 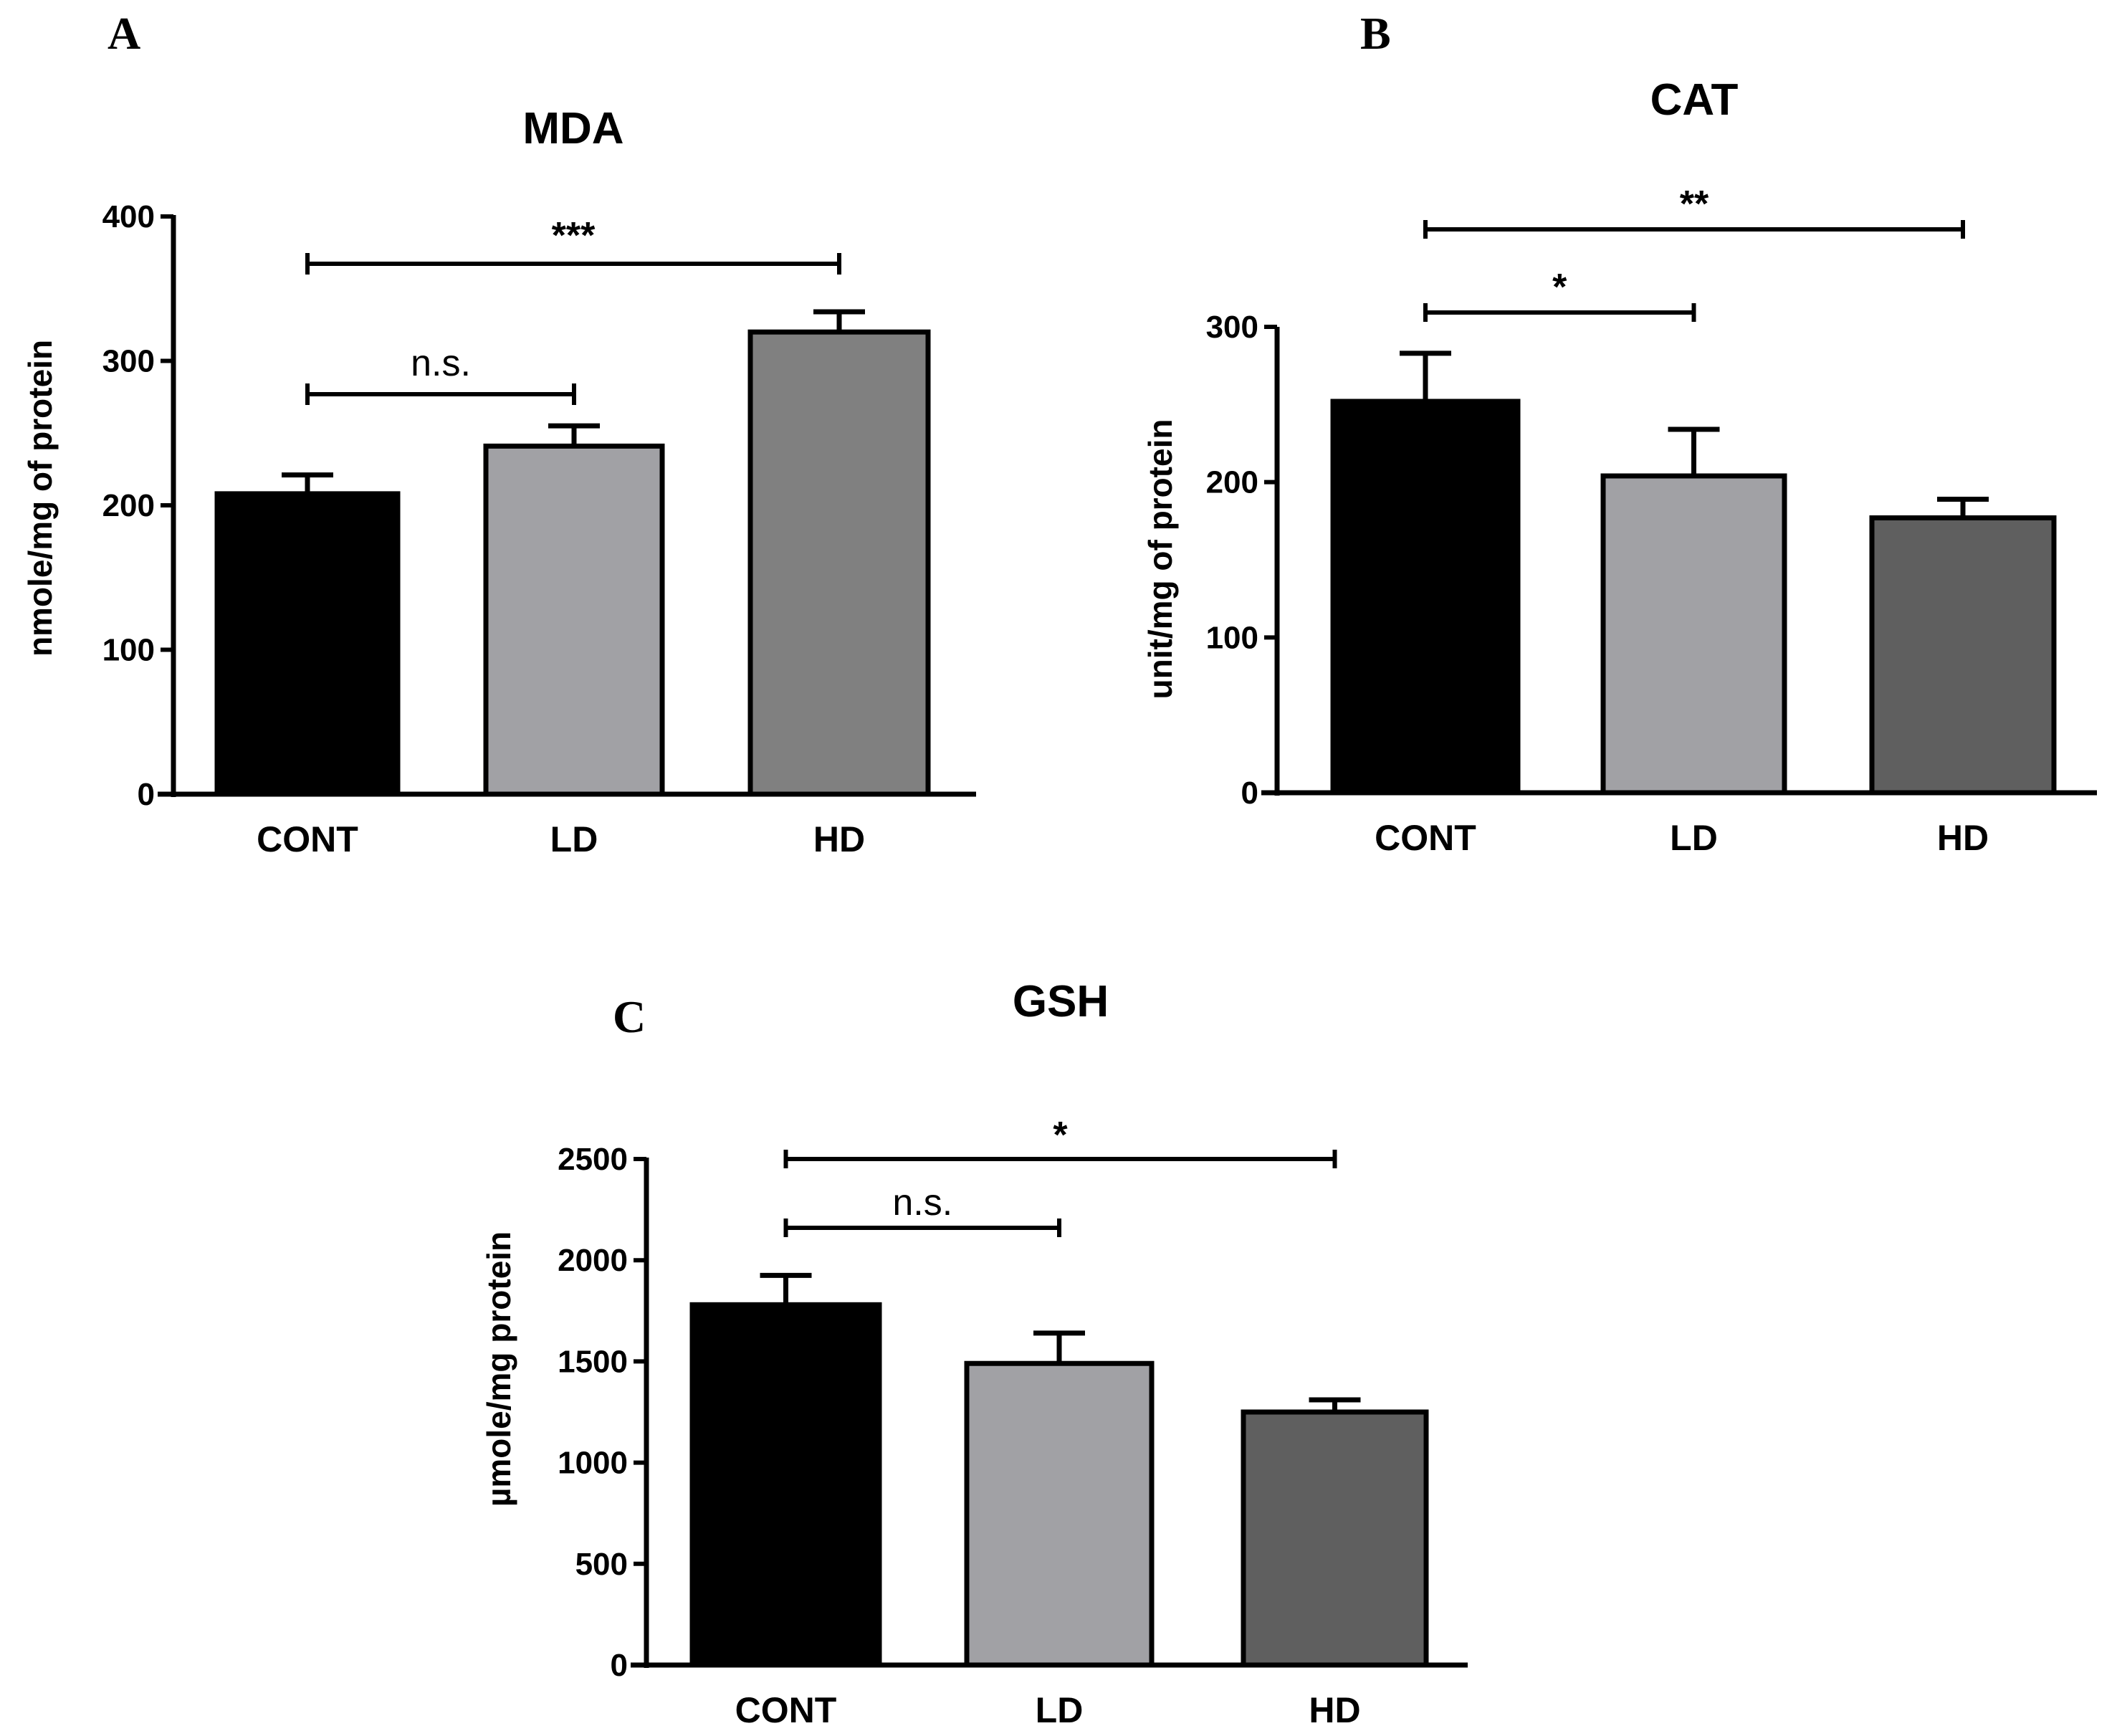 What do you see at coordinates (1160, 559) in the screenshot?
I see `panel-b-ylabel: unit/mg of protein` at bounding box center [1160, 559].